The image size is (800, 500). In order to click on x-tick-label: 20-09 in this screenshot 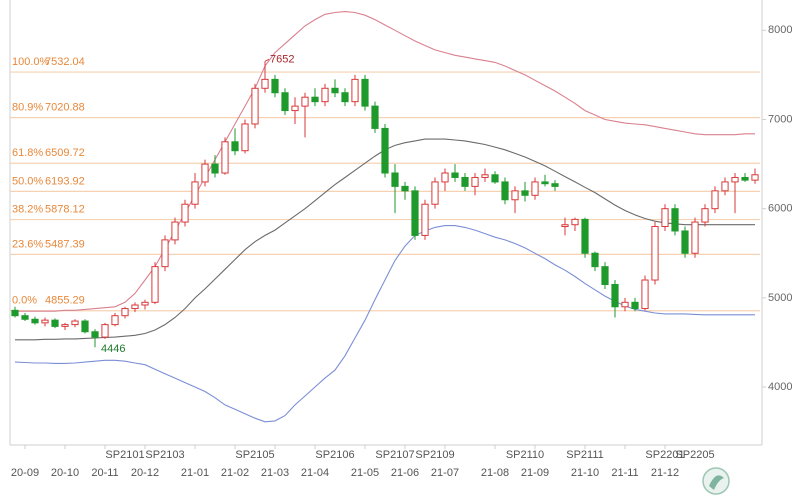, I will do `click(25, 473)`.